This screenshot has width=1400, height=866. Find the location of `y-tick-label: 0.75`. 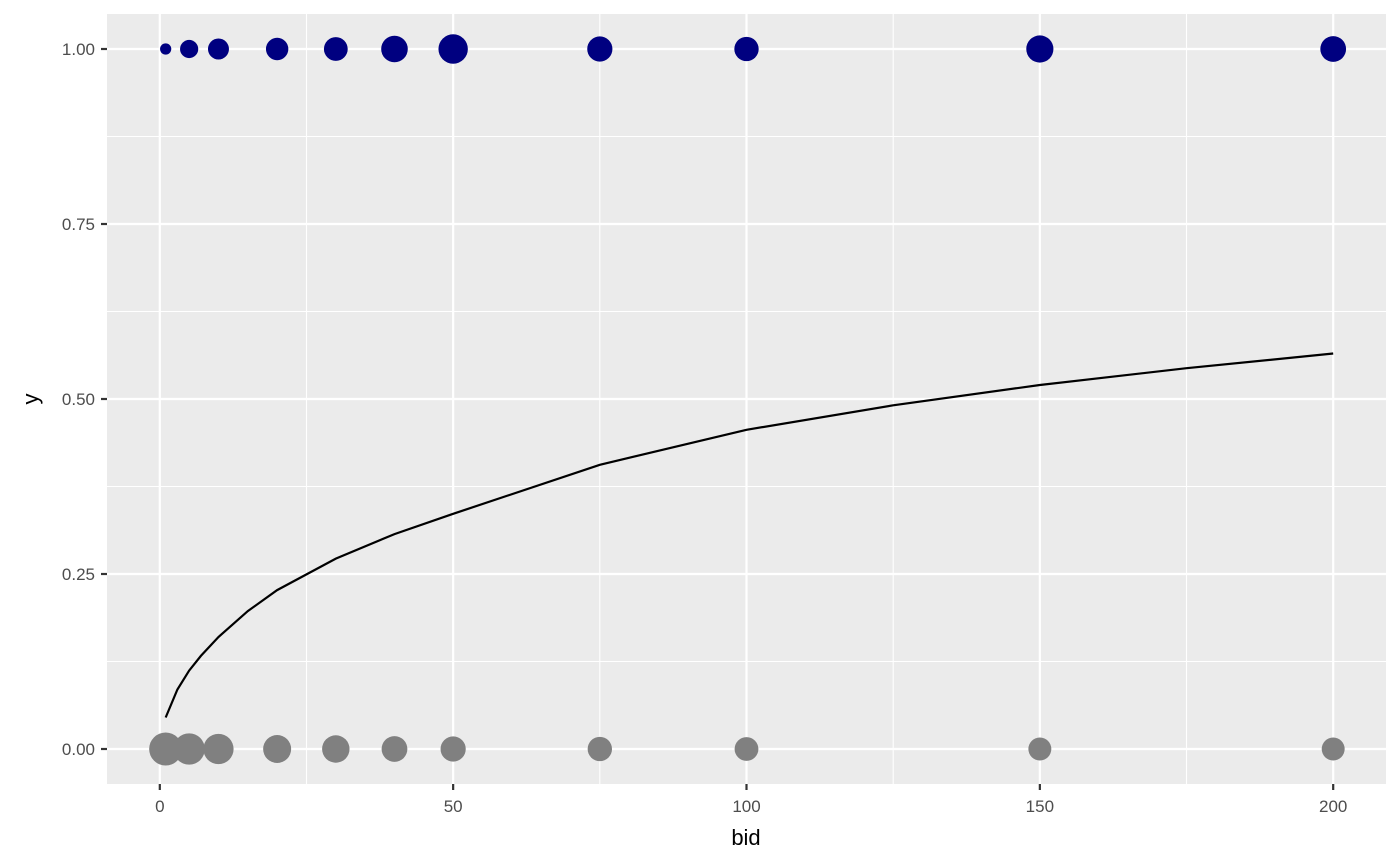

y-tick-label: 0.75 is located at coordinates (78, 224).